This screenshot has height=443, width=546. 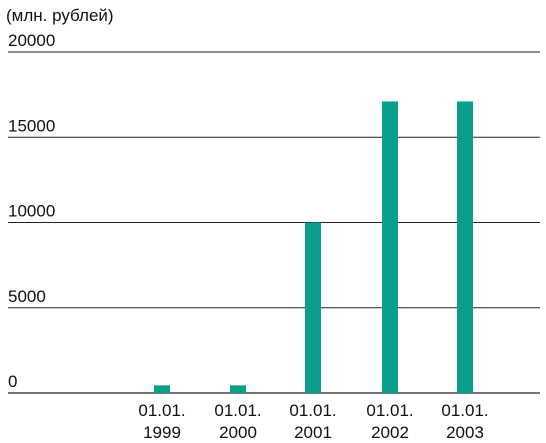 What do you see at coordinates (60, 15) in the screenshot?
I see `y-axis-unit-label: (млн. рублей)` at bounding box center [60, 15].